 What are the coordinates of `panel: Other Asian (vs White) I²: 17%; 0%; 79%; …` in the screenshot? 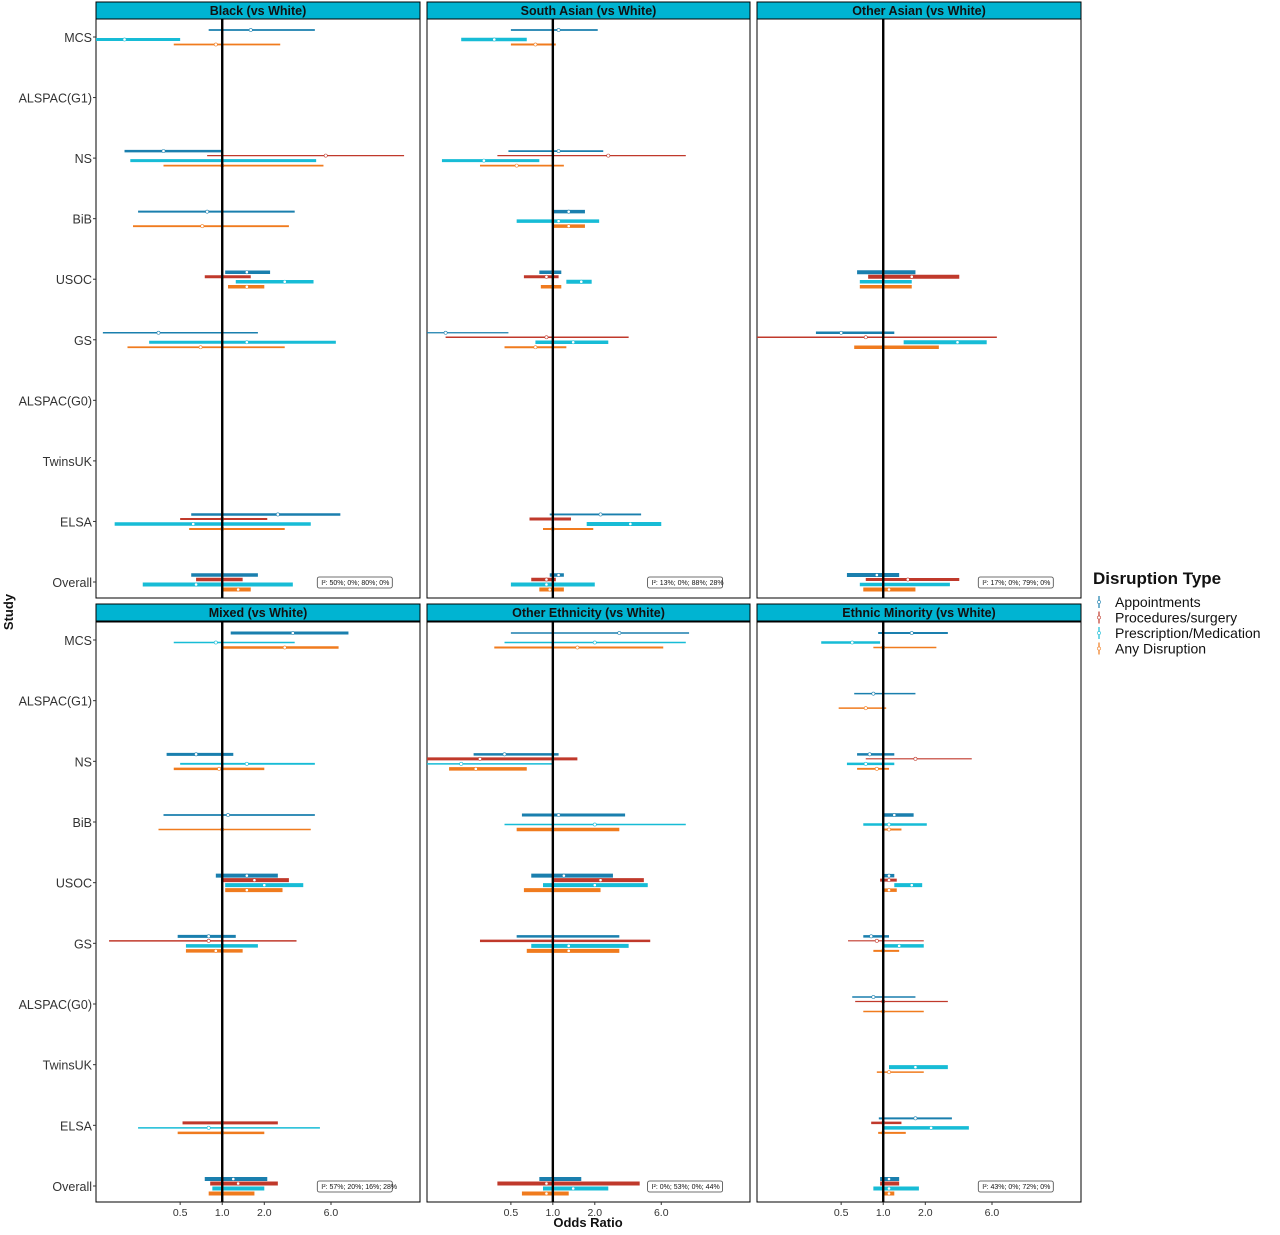 It's located at (919, 300).